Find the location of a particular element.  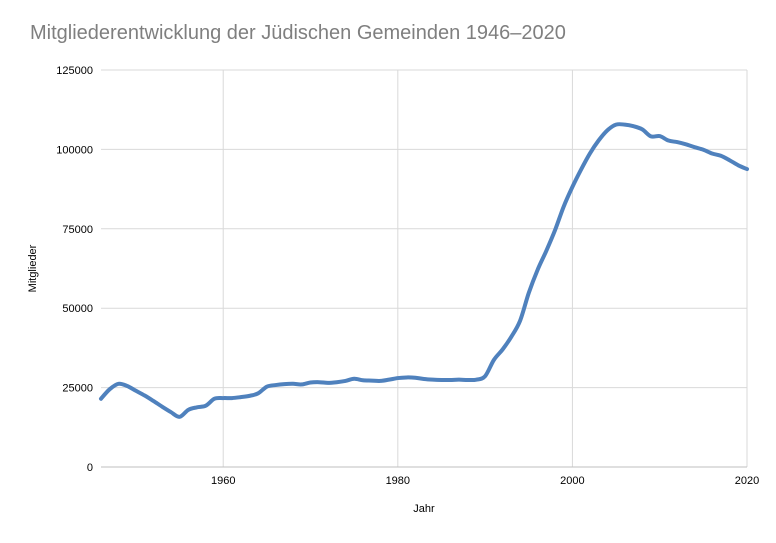

y-tick-label: 25000 is located at coordinates (77, 389).